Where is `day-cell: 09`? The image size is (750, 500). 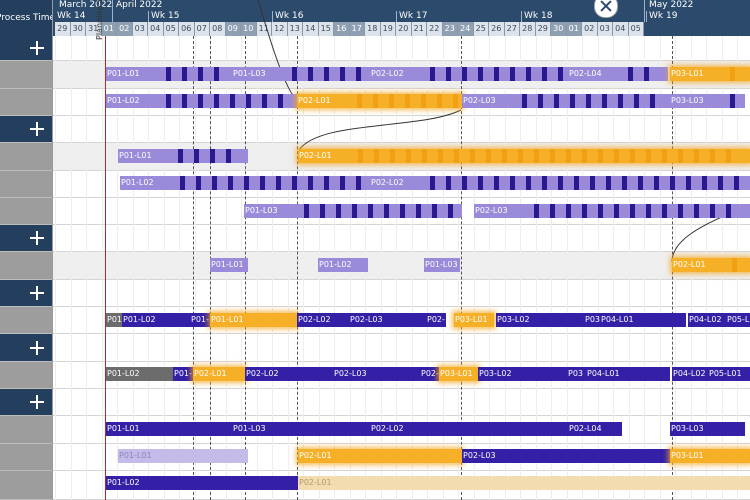 day-cell: 09 is located at coordinates (233, 29).